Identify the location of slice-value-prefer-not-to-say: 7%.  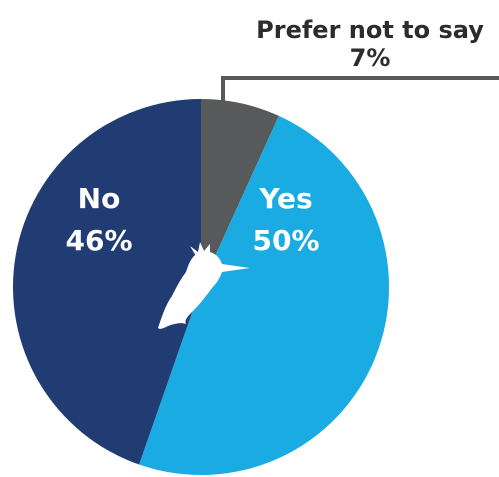
(370, 58).